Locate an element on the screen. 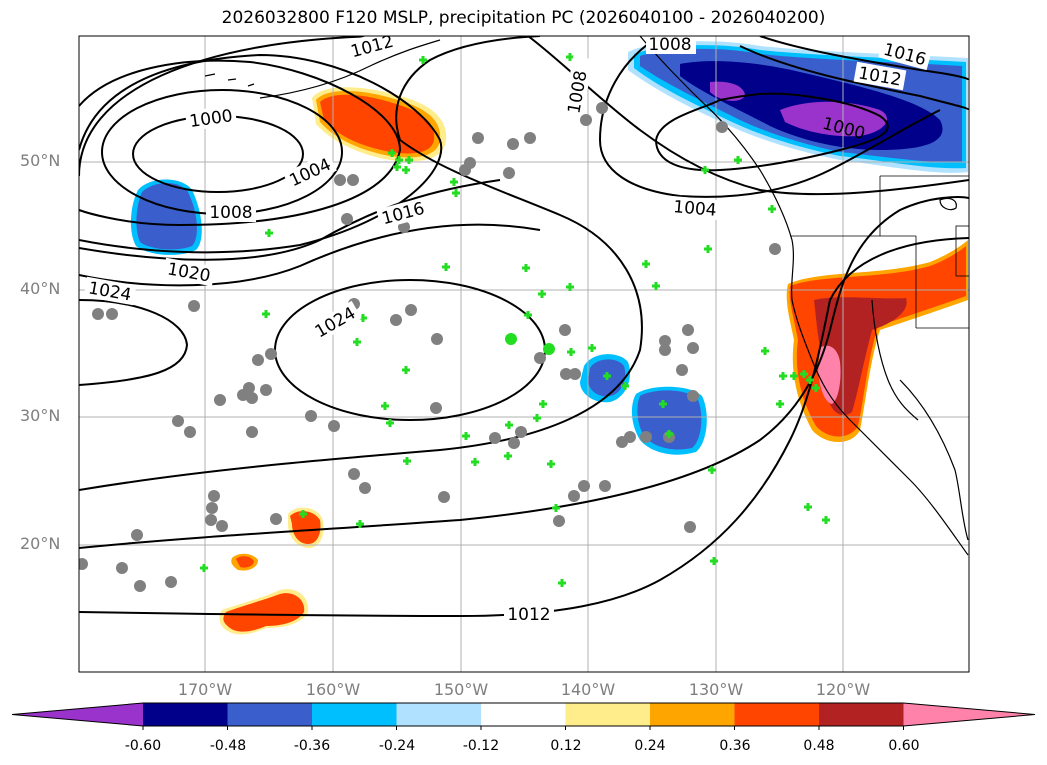  colorbar is located at coordinates (523, 716).